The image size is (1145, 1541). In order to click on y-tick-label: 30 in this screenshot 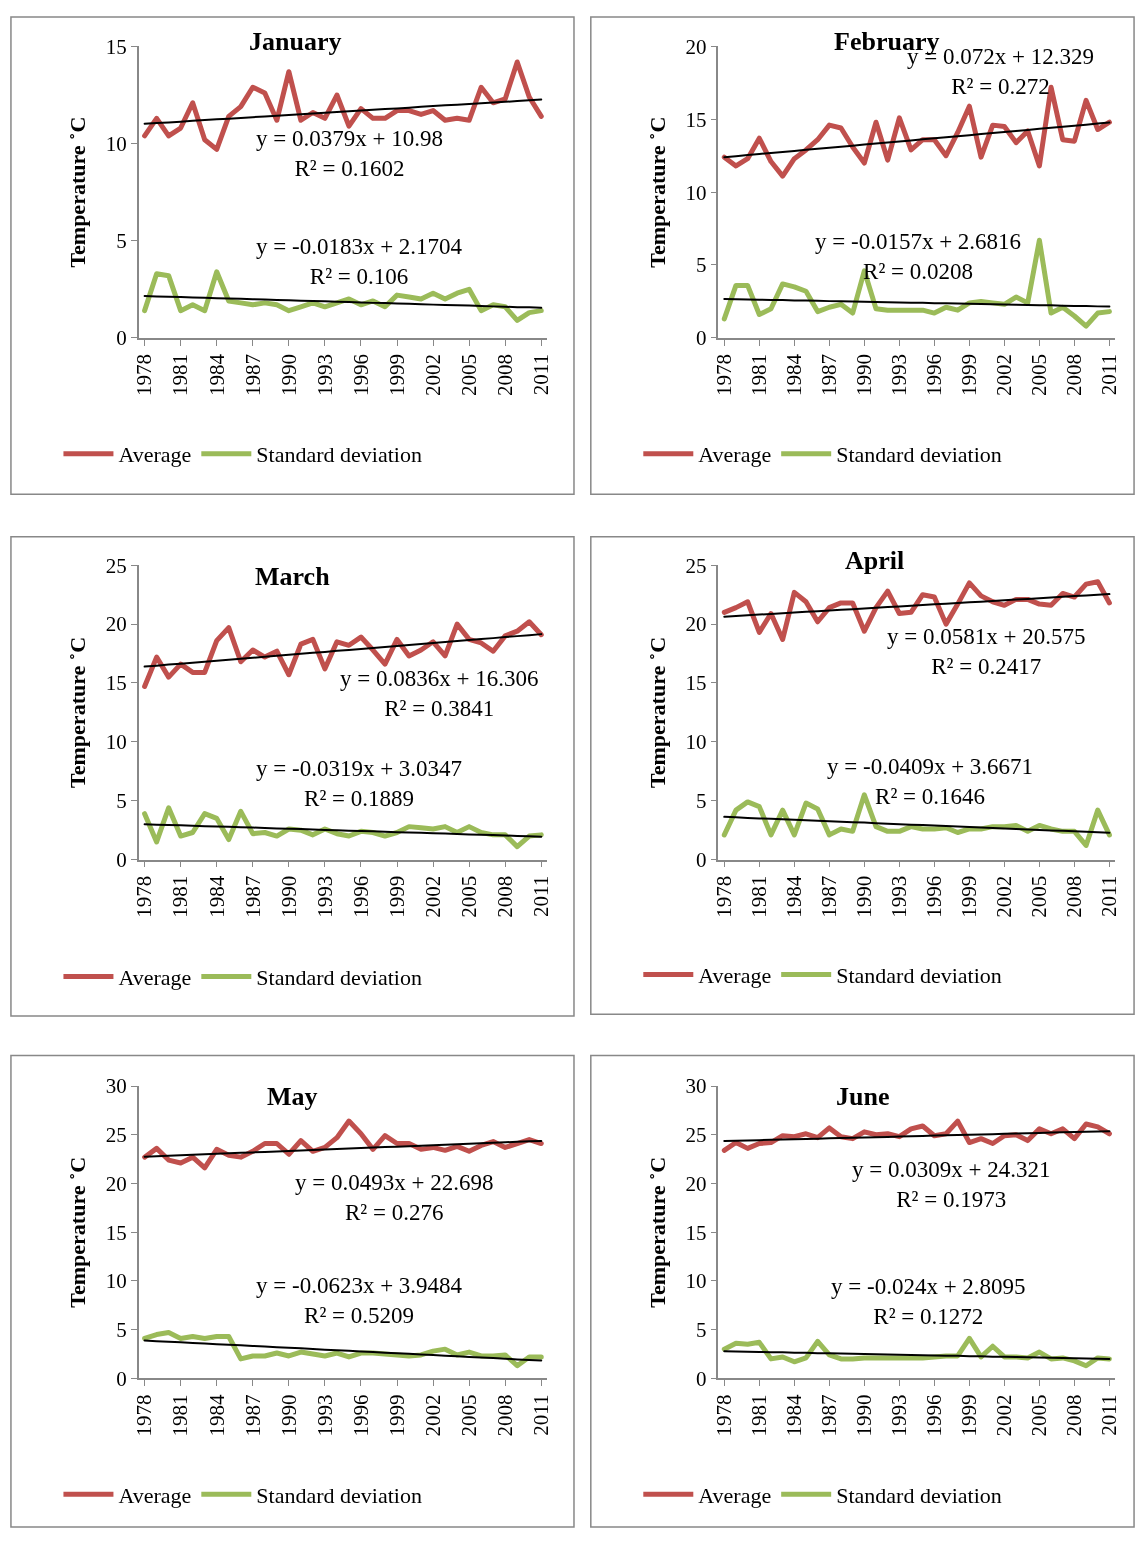, I will do `click(116, 1086)`.